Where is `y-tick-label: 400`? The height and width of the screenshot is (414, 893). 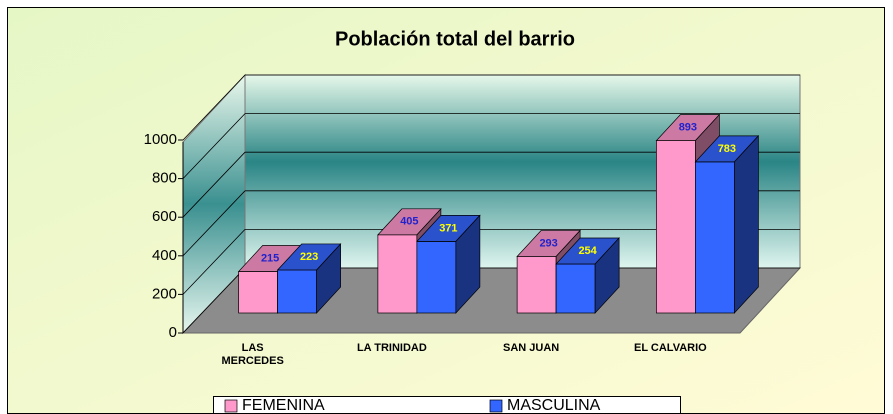
y-tick-label: 400 is located at coordinates (164, 255).